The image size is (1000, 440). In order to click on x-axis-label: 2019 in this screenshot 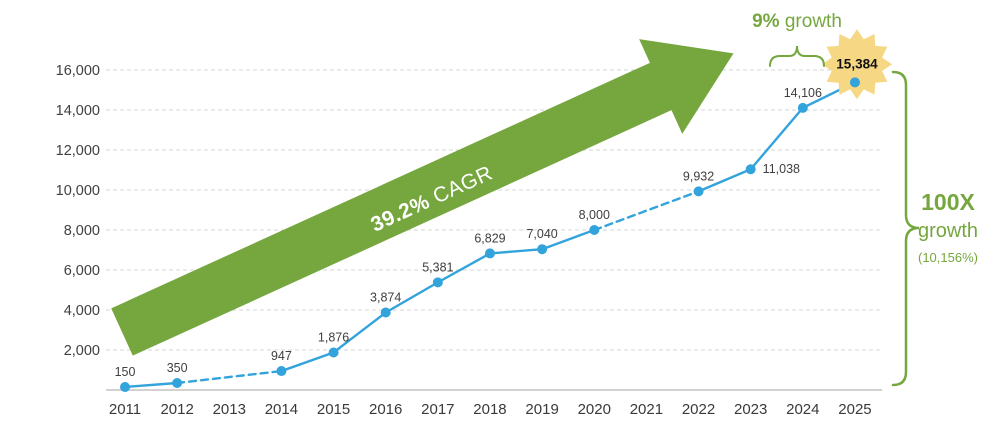, I will do `click(541, 409)`.